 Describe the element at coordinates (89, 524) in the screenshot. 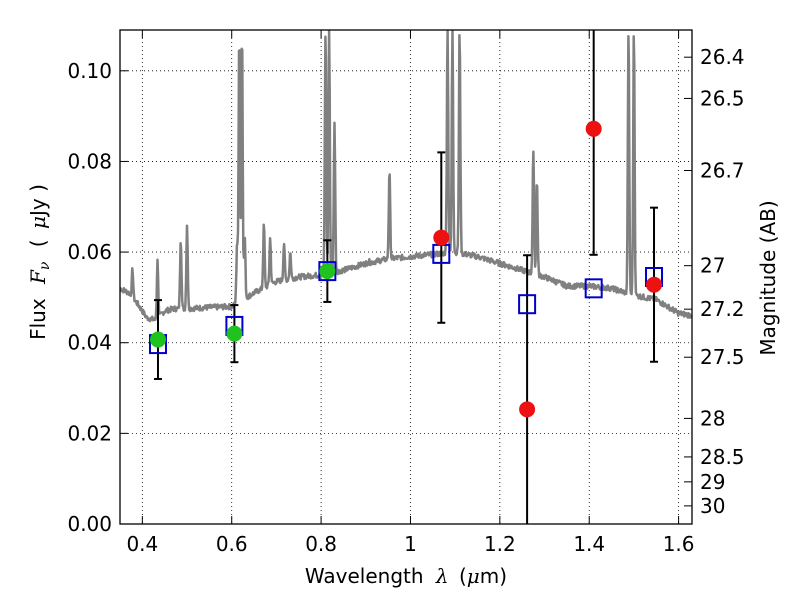

I see `y-tick-label: 0.00` at that location.